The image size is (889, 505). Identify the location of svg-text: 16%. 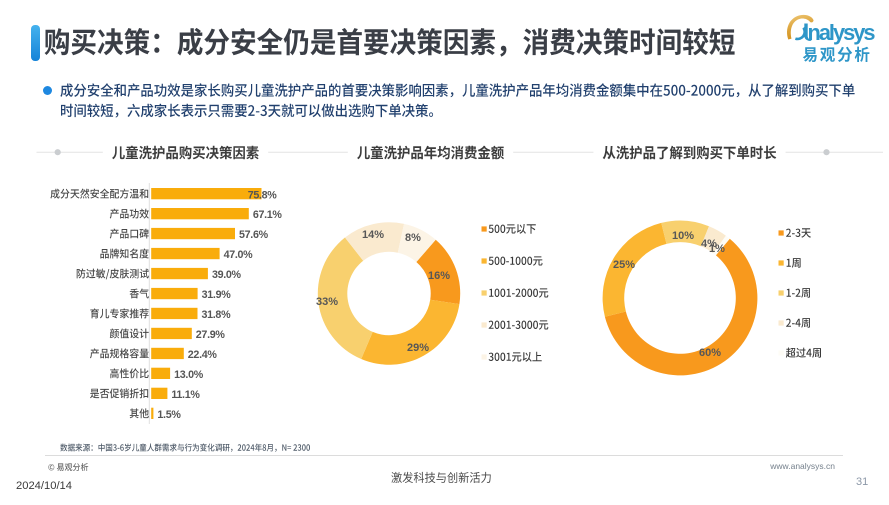
(439, 276).